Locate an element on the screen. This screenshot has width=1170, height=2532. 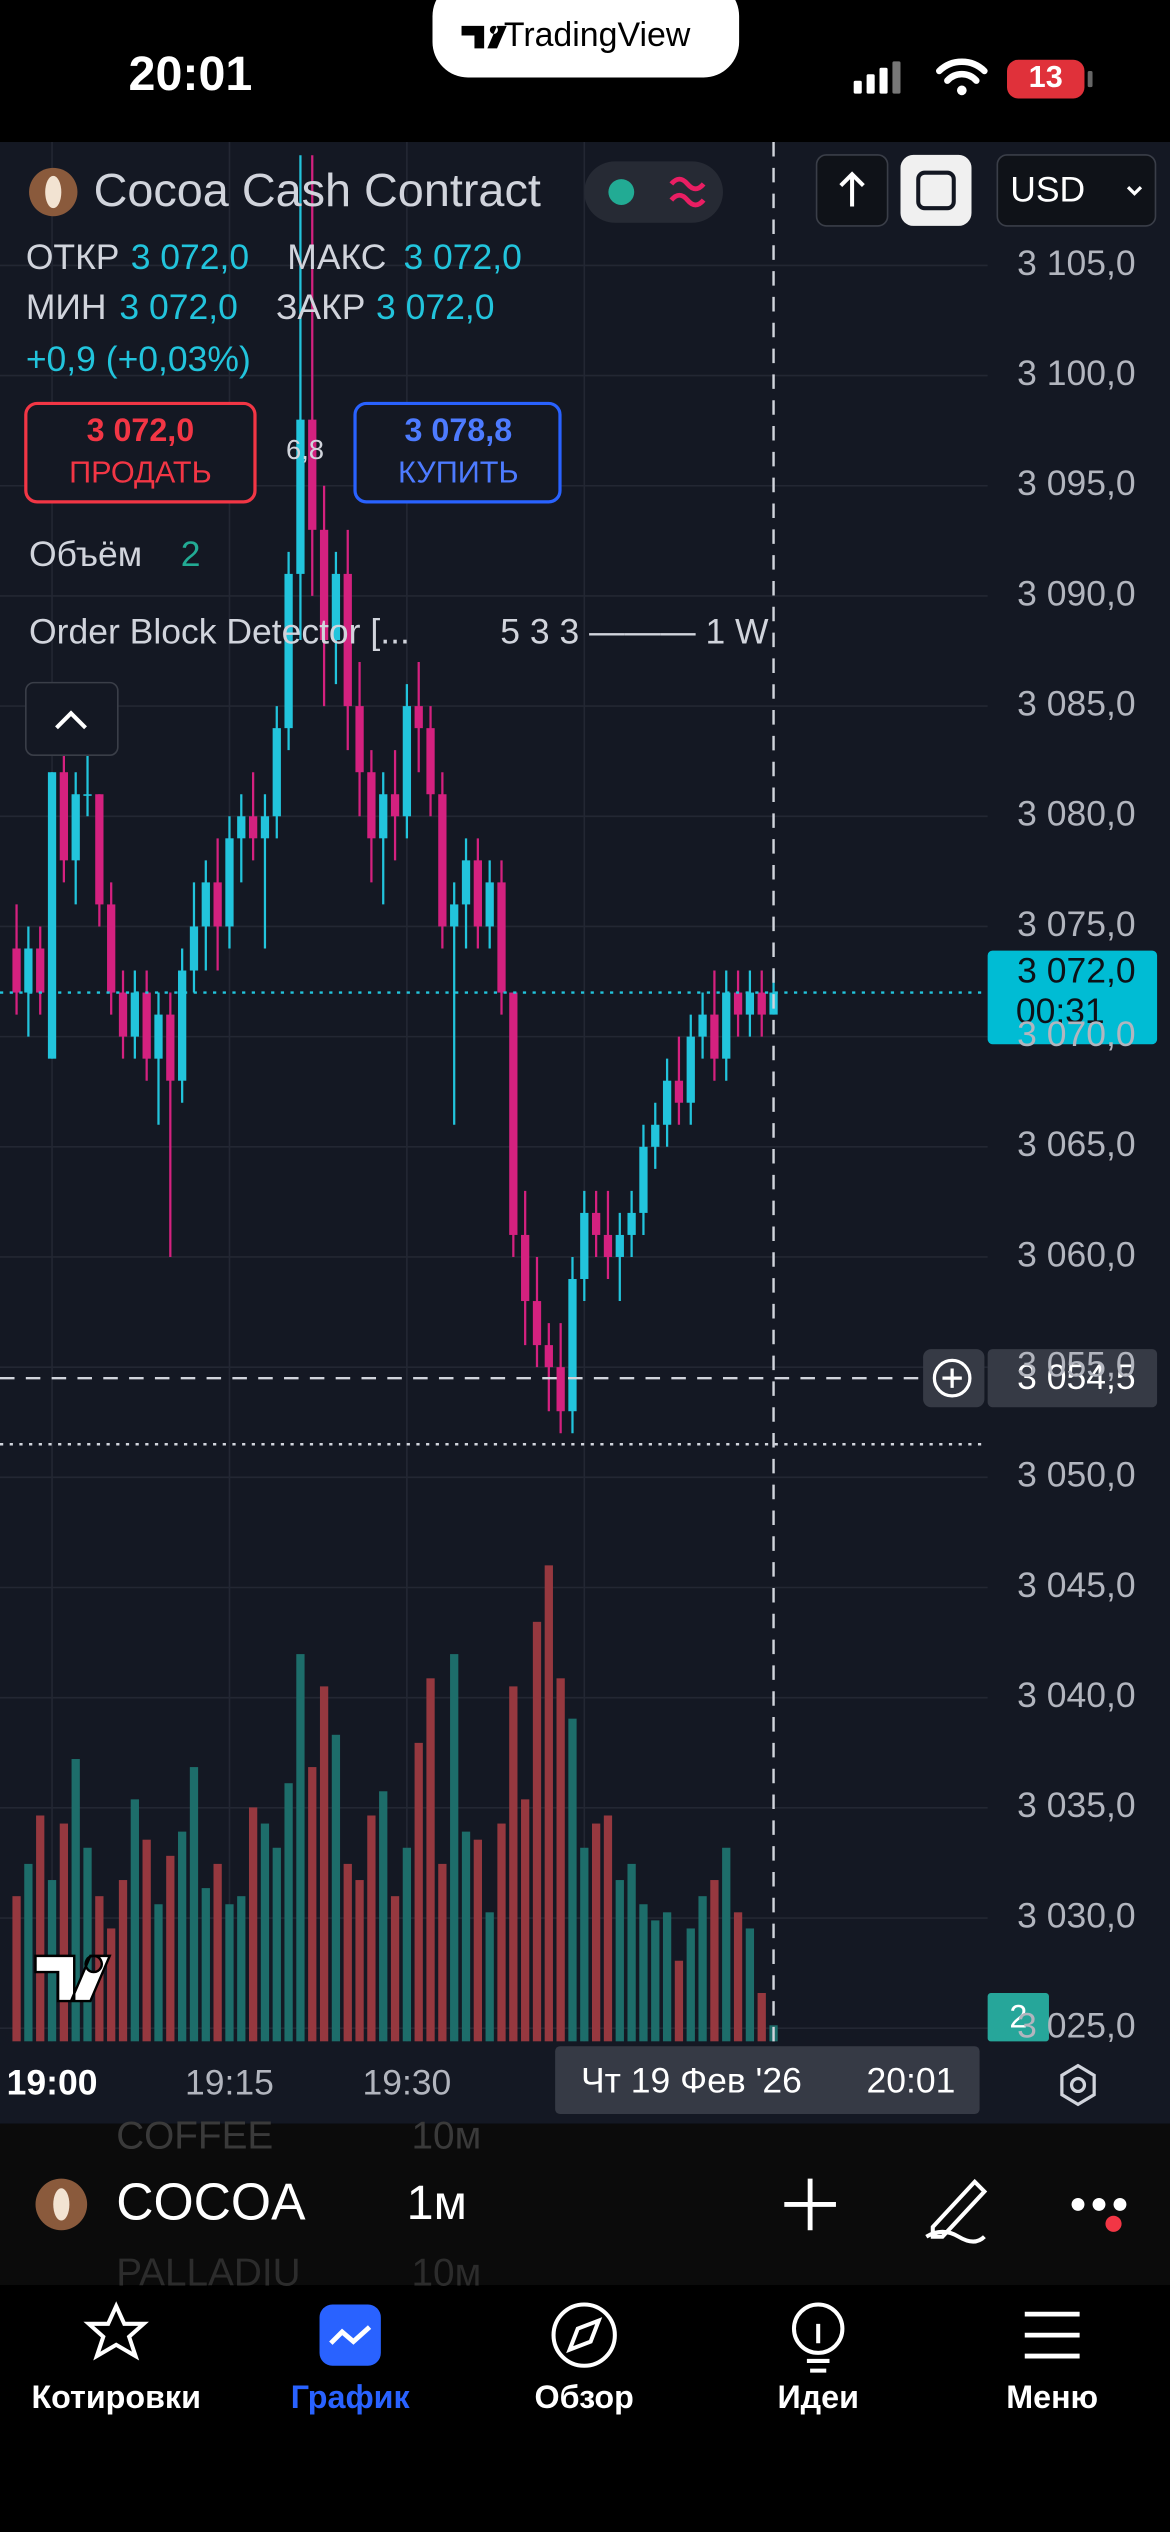
nav-label: Идеи is located at coordinates (817, 2397).